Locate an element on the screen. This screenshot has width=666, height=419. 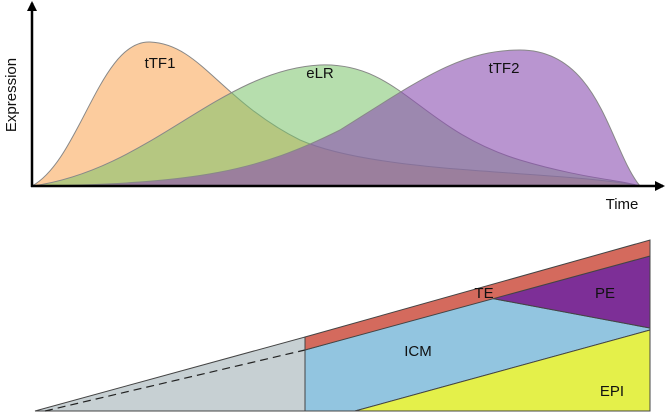
region-te is located at coordinates (477, 295).